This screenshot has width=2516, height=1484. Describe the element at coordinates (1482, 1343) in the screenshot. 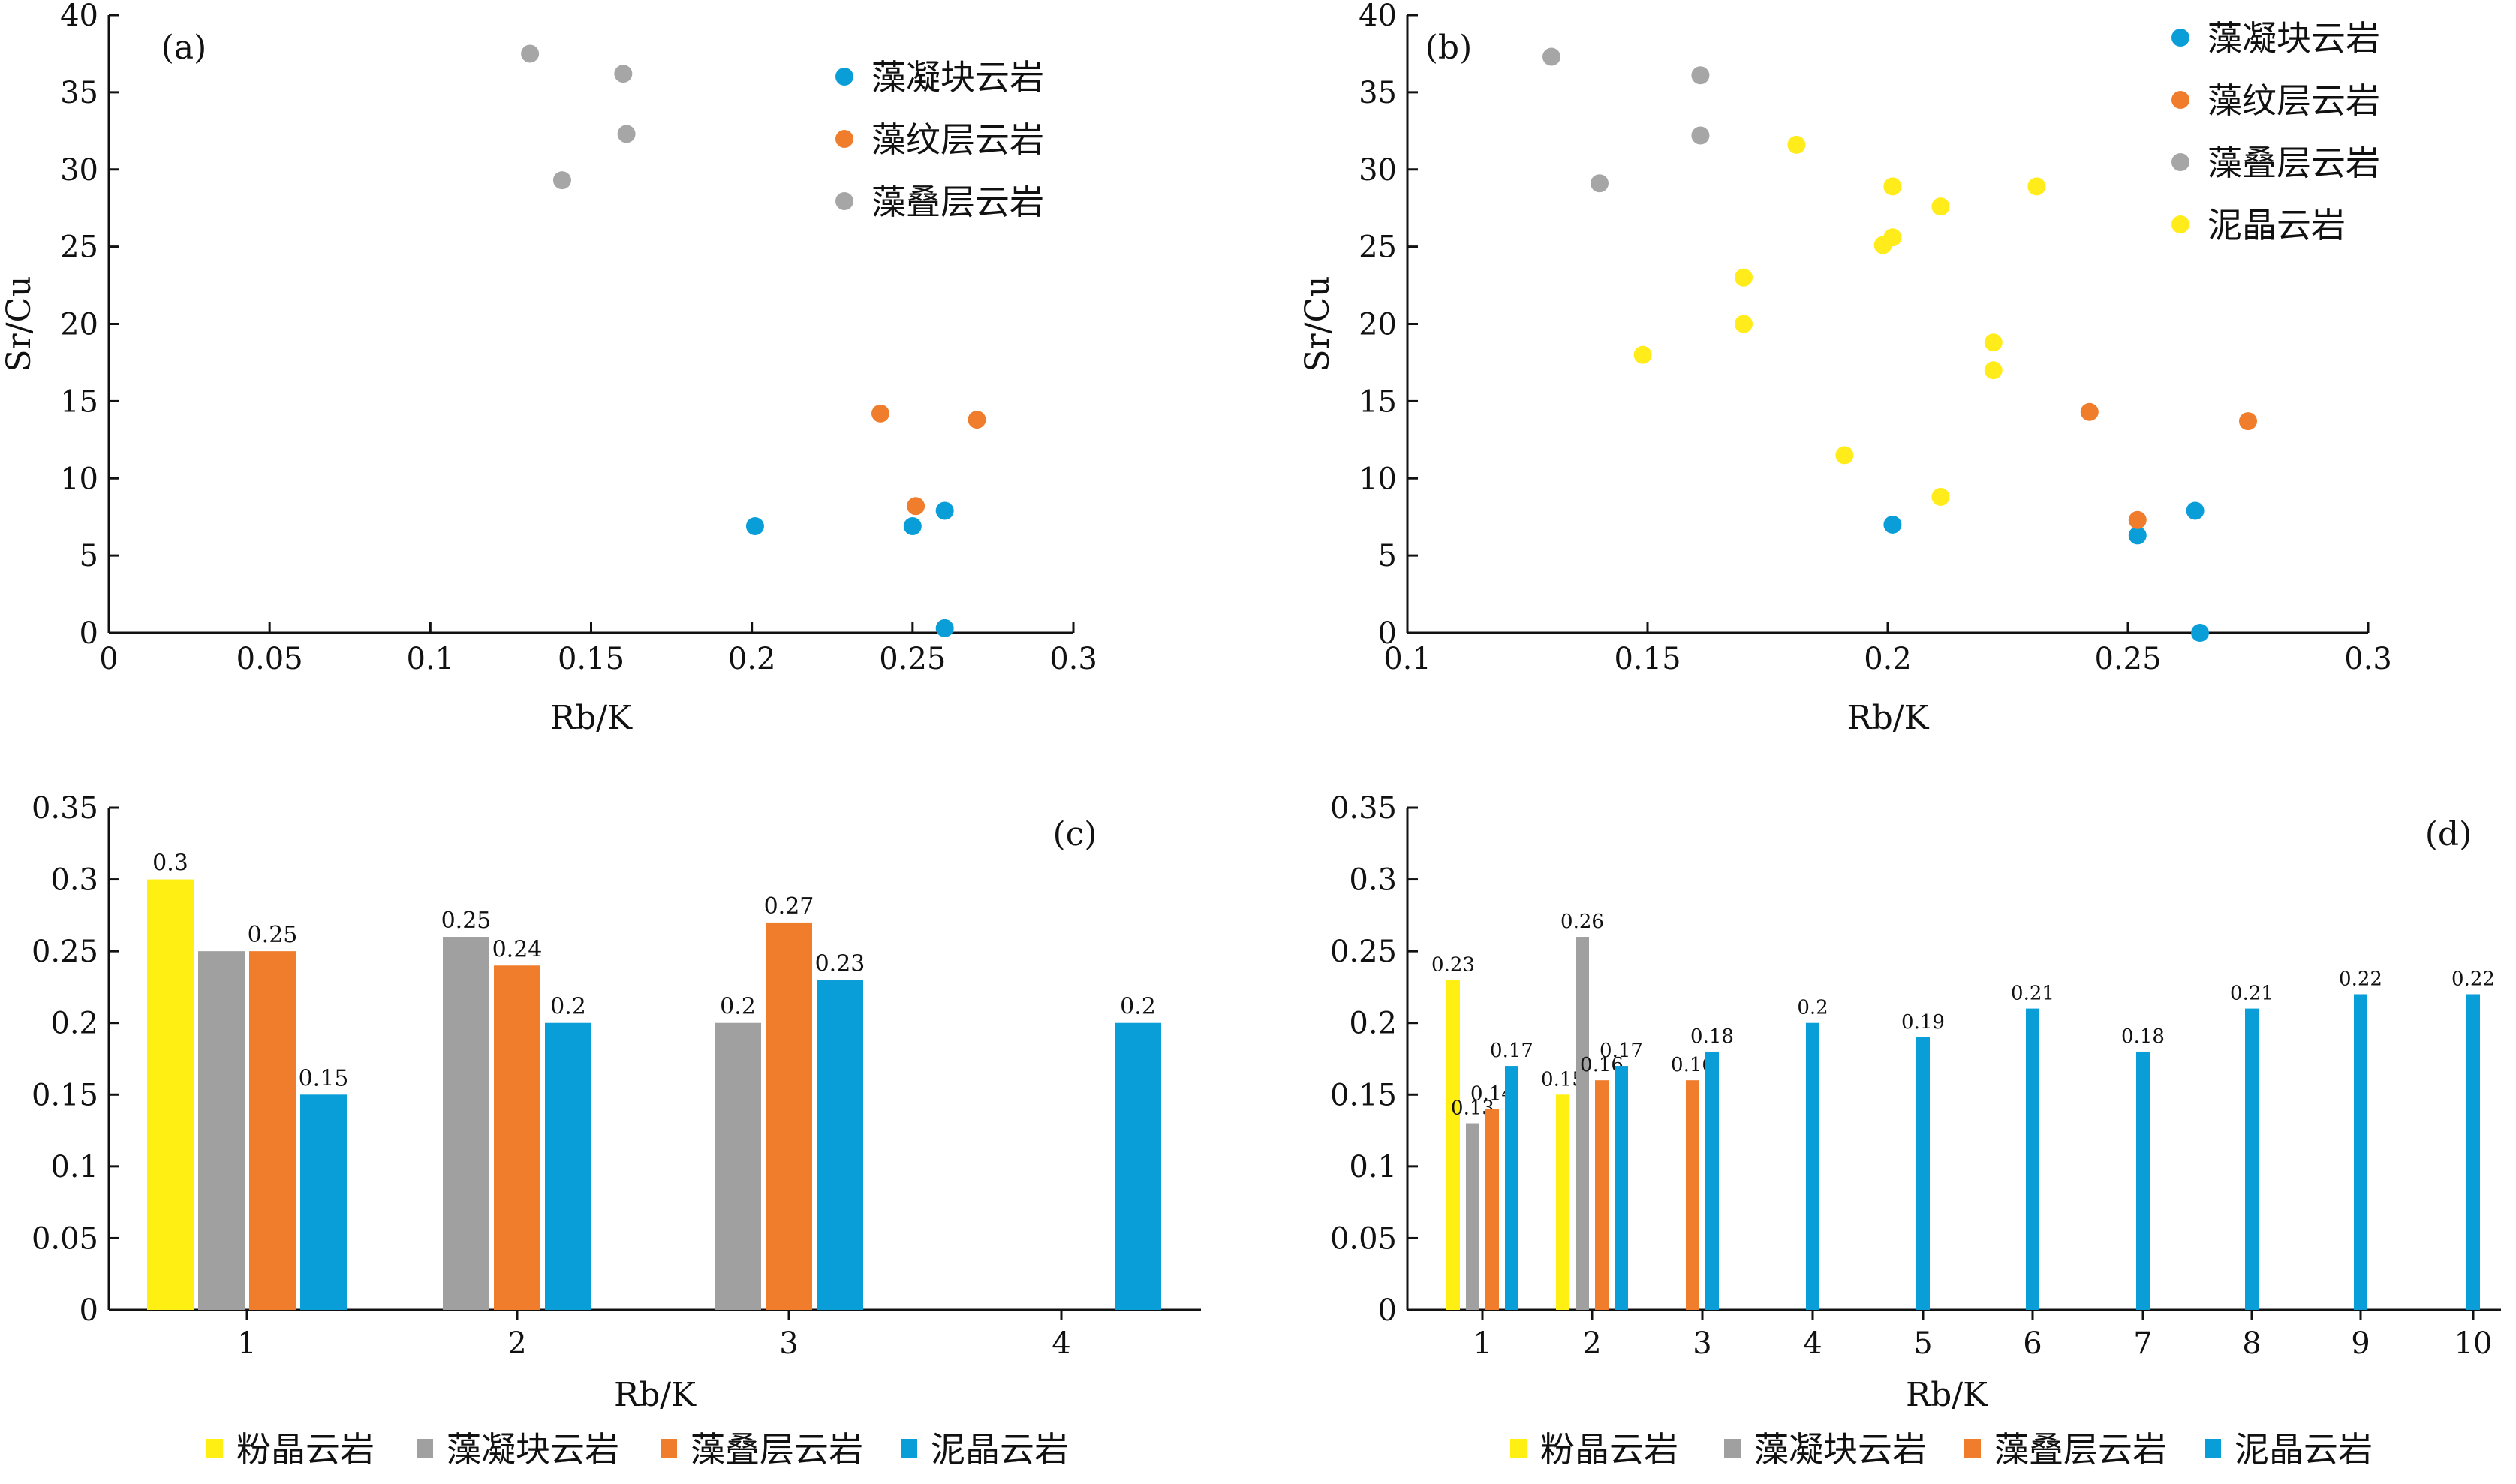

I see `x-tick-label: 1` at that location.